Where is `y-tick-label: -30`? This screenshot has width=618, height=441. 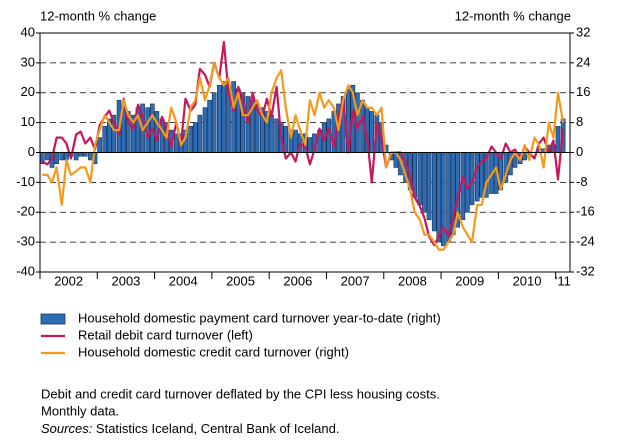
y-tick-label: -30 is located at coordinates (25, 241).